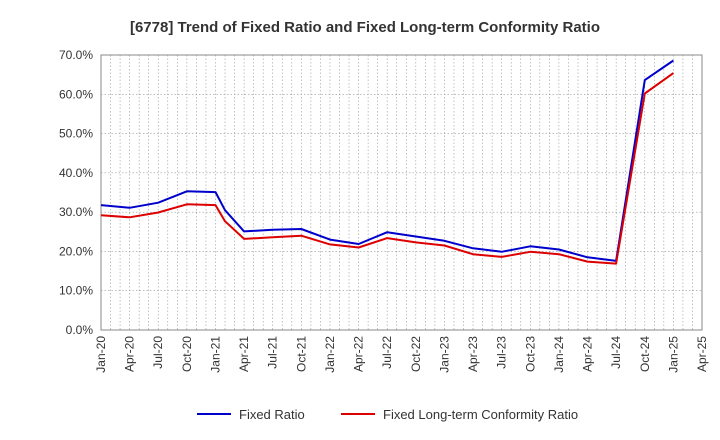 This screenshot has width=720, height=440. What do you see at coordinates (80, 330) in the screenshot?
I see `y-tick-label: 0.0%` at bounding box center [80, 330].